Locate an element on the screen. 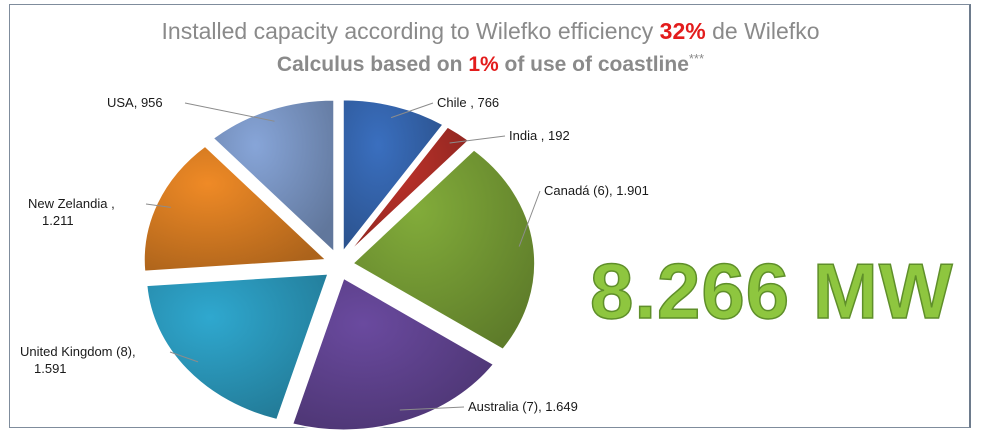  pie-slice-australia is located at coordinates (393, 354).